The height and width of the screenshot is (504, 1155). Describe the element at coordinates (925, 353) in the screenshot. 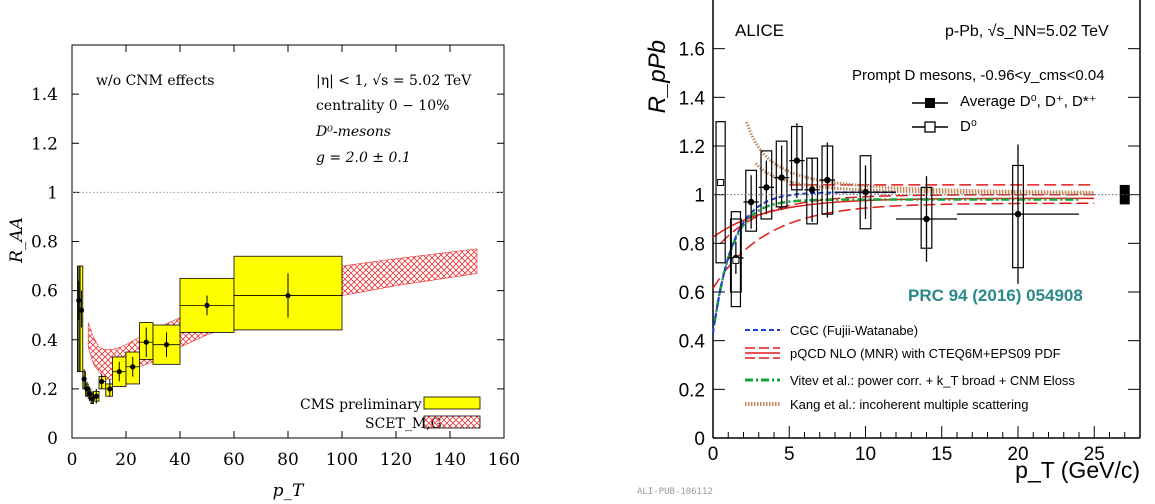

I see `pqcd-legend-label: pQCD NLO (MNR) with CTEQ6M+EPS09 PDF` at that location.